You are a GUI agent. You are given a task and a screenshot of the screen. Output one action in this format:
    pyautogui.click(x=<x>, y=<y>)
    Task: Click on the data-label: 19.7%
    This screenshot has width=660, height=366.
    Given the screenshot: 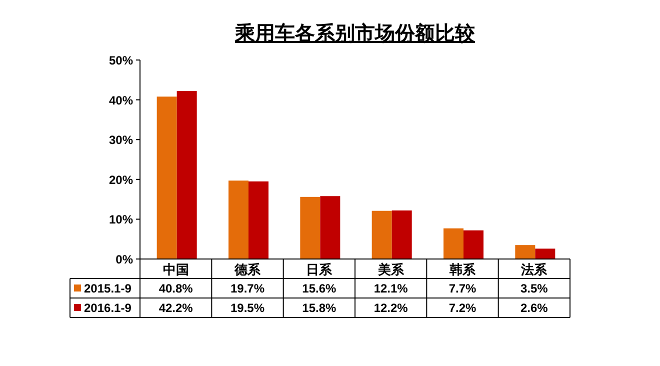 What is the action you would take?
    pyautogui.click(x=247, y=289)
    